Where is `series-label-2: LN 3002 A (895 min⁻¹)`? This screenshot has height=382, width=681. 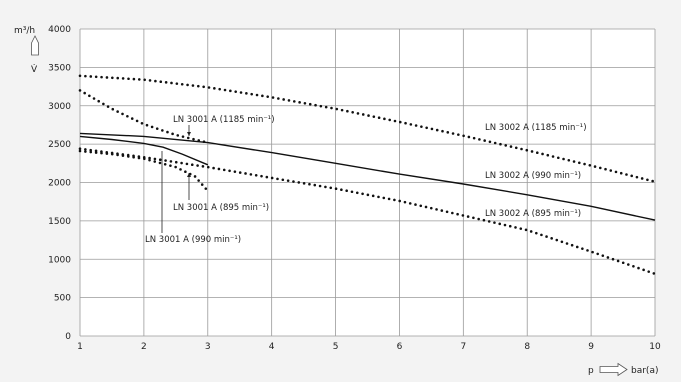 series-label-2: LN 3002 A (895 min⁻¹) is located at coordinates (533, 214).